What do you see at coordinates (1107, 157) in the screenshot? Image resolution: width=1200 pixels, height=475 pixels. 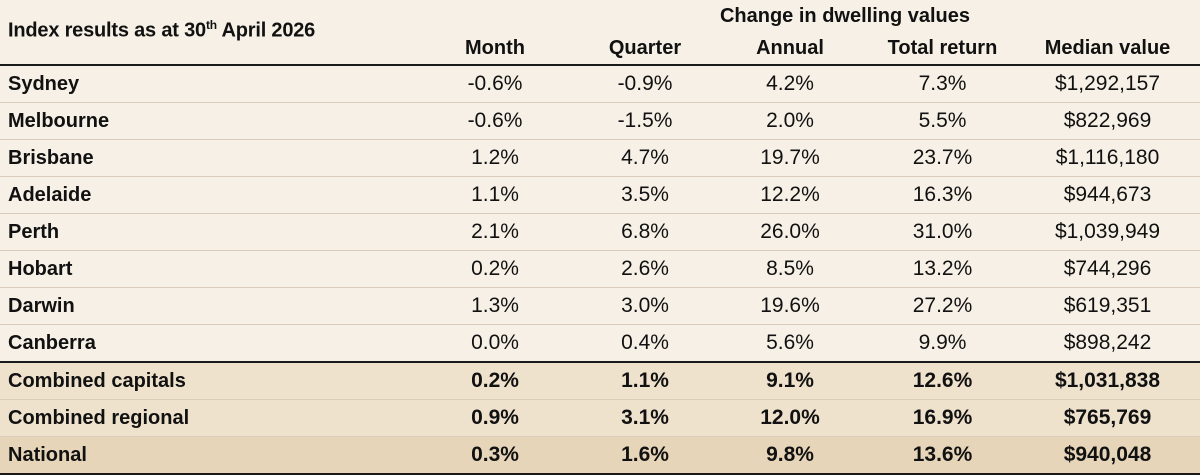 I see `cell-median-value: $1,116,180` at bounding box center [1107, 157].